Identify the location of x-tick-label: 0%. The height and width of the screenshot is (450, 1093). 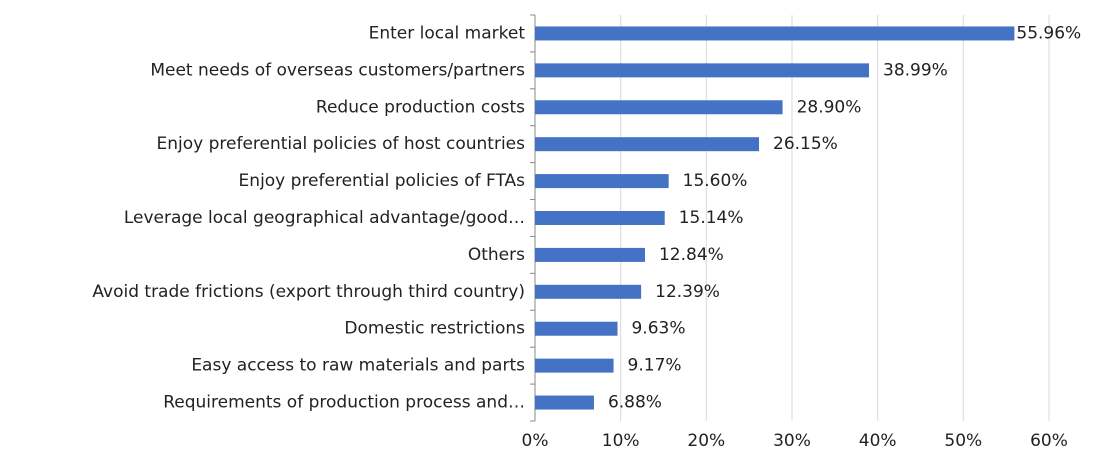
(535, 440).